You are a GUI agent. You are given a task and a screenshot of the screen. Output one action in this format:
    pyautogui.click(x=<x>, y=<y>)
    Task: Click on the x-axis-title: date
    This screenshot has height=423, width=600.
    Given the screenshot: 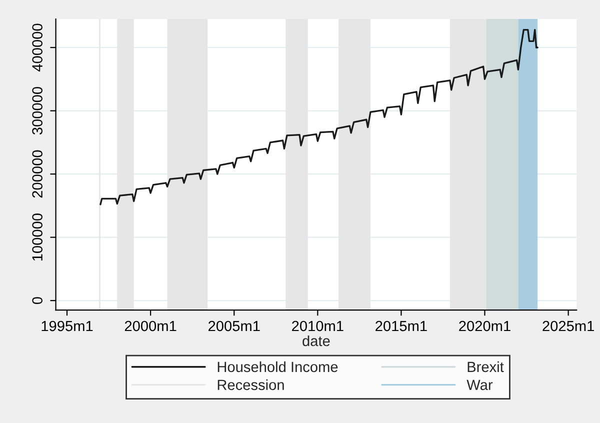 What is the action you would take?
    pyautogui.click(x=316, y=340)
    